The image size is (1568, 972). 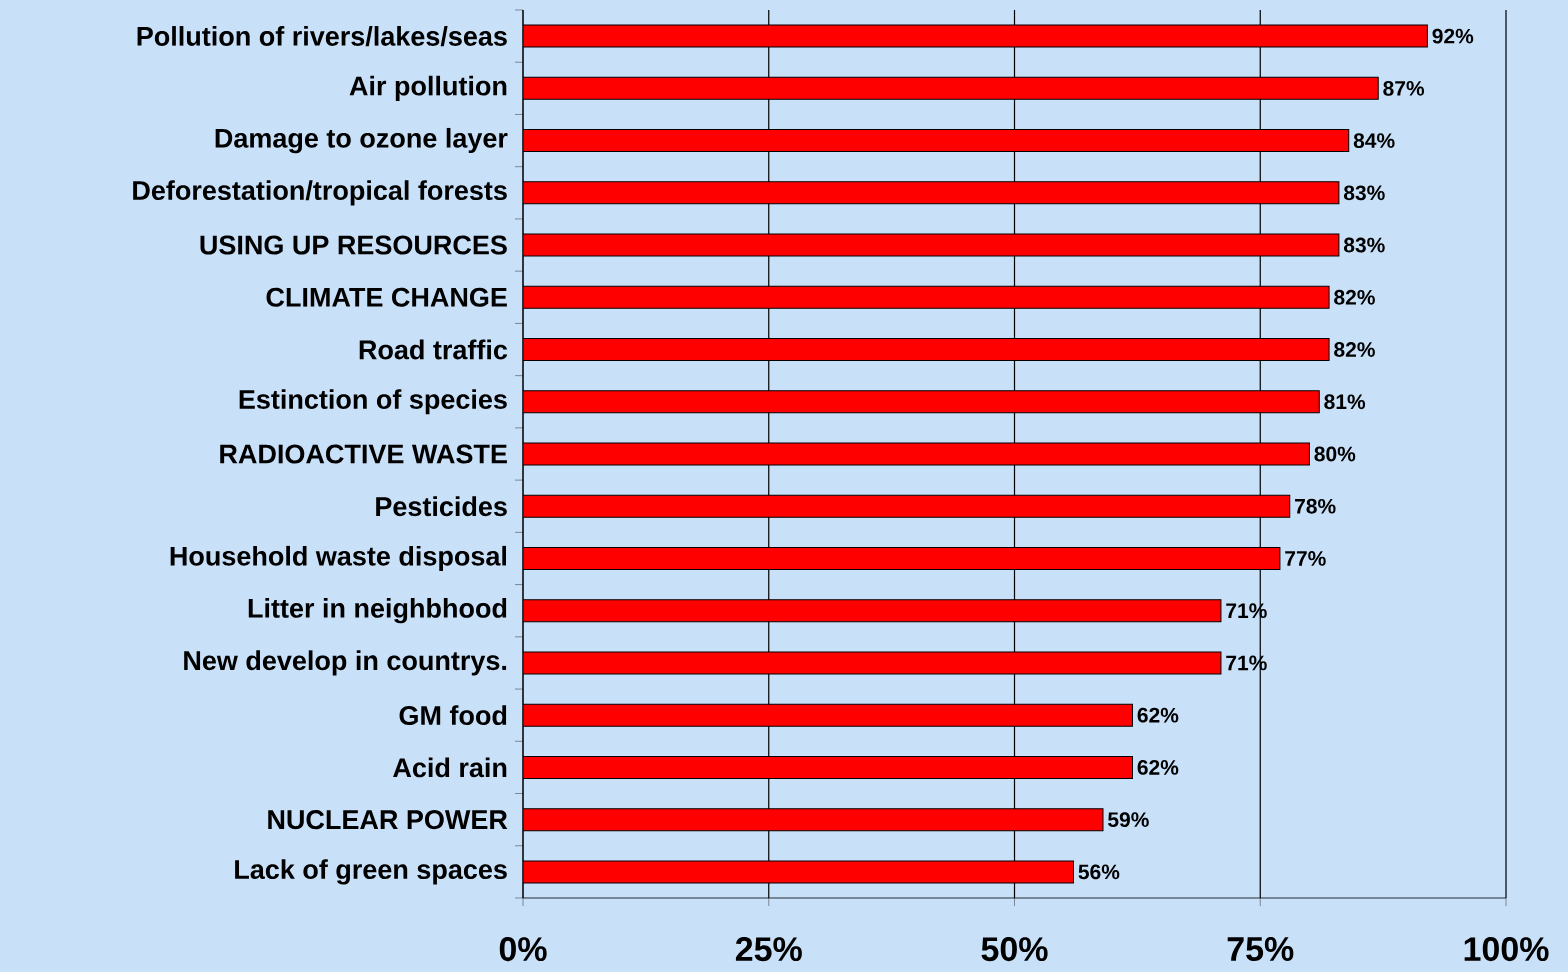 I want to click on y-tick-label: Household waste disposal, so click(x=338, y=558).